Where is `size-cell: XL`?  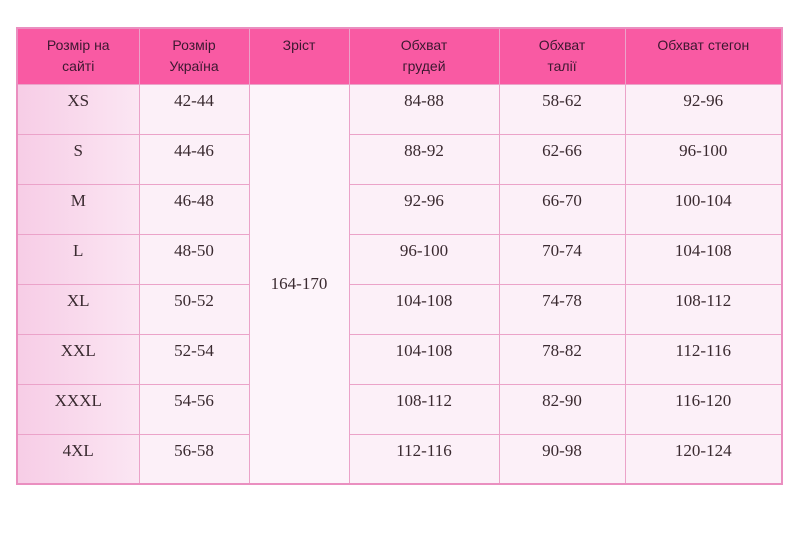 size-cell: XL is located at coordinates (78, 309).